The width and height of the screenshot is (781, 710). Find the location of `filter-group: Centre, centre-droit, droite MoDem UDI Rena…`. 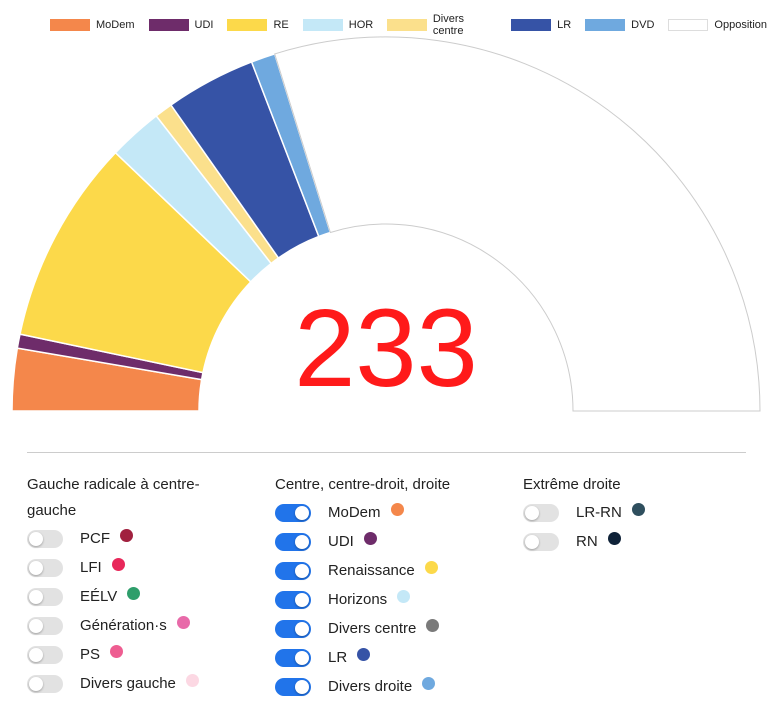

filter-group: Centre, centre-droit, droite MoDem UDI Rena… is located at coordinates (399, 586).